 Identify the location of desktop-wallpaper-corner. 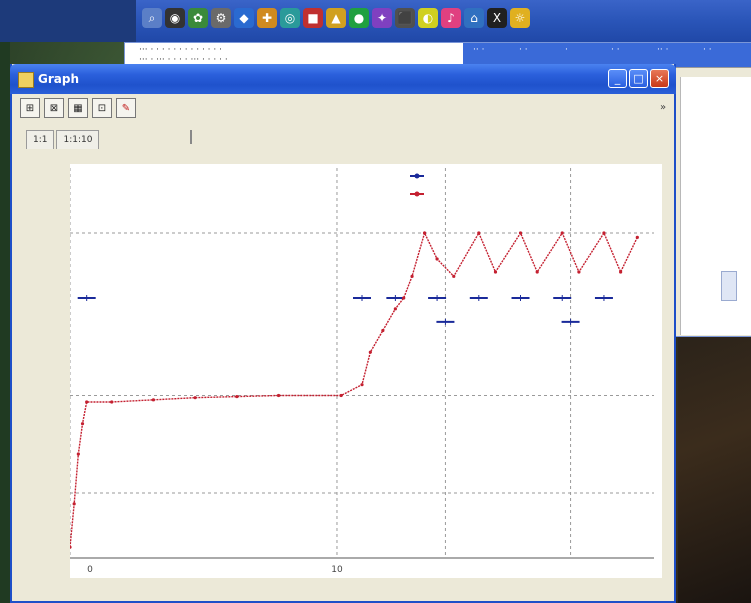
(714, 469).